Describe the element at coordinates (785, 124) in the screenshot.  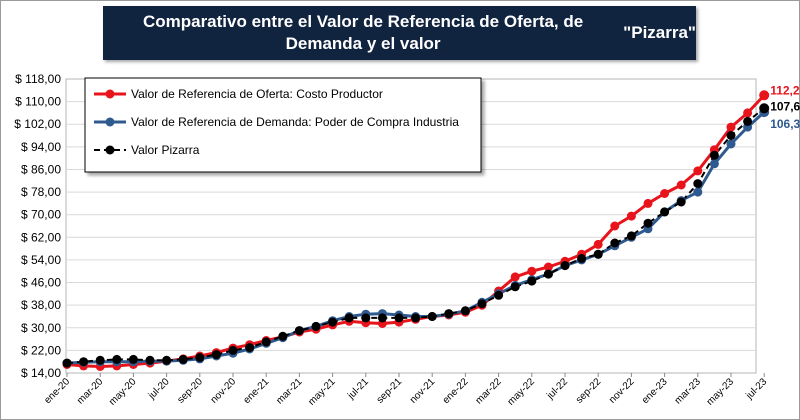
I see `series-2-end-label: 106,30` at that location.